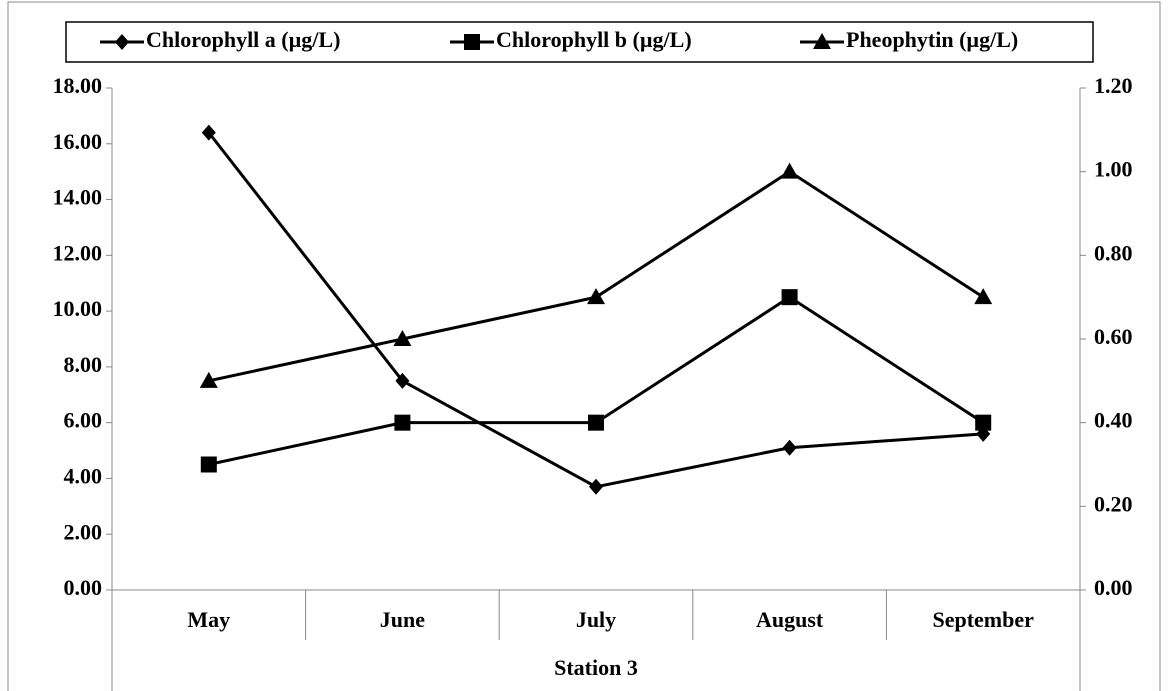 This screenshot has height=691, width=1168. I want to click on y-tick-label: 6.00, so click(83, 420).